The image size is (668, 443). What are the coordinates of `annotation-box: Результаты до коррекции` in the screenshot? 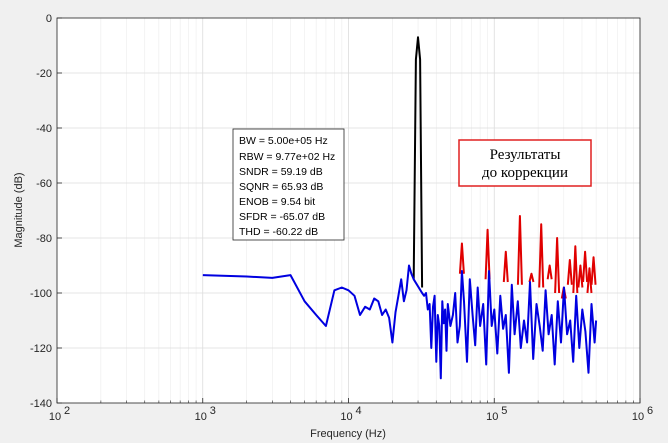 It's located at (525, 163).